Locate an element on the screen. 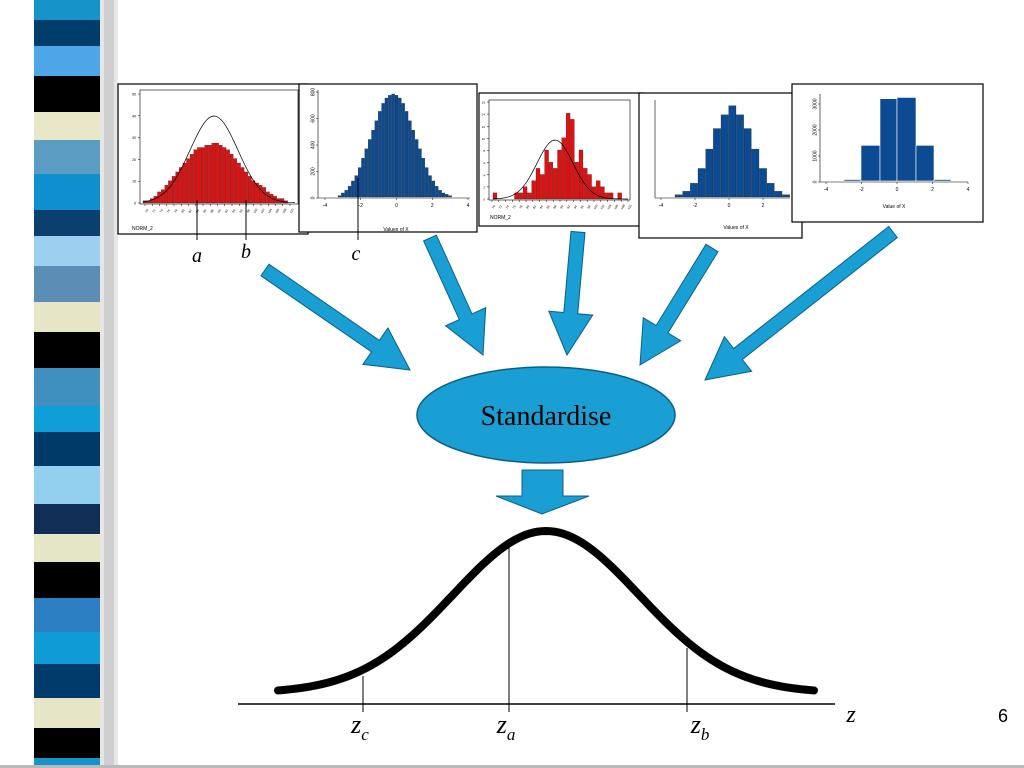 The width and height of the screenshot is (1024, 768). panel-1-x-tick-label: 104 is located at coordinates (270, 211).